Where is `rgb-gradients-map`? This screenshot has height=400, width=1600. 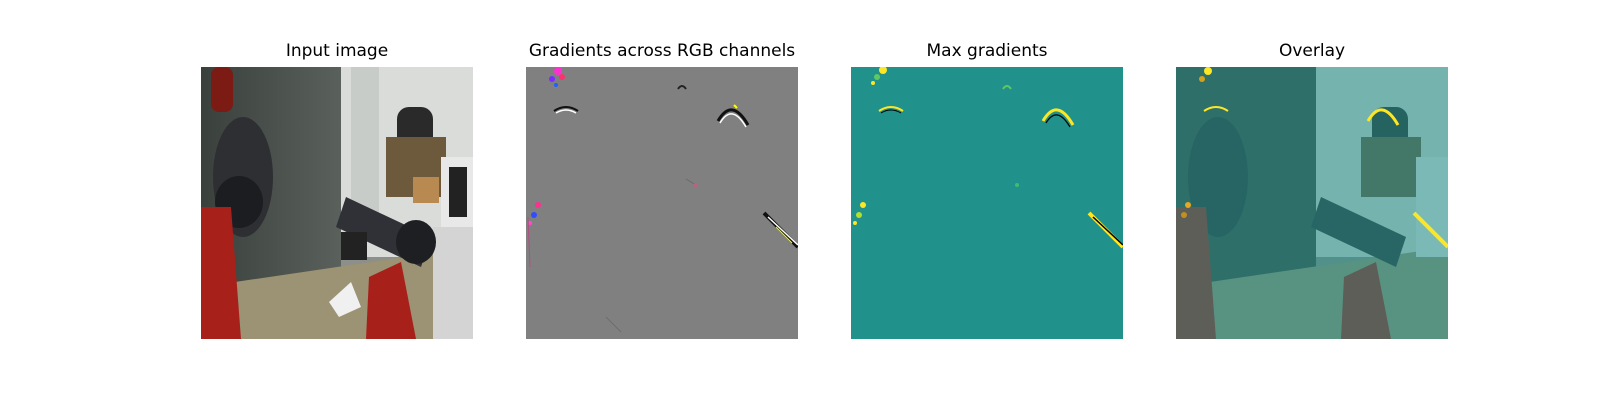 rgb-gradients-map is located at coordinates (662, 203).